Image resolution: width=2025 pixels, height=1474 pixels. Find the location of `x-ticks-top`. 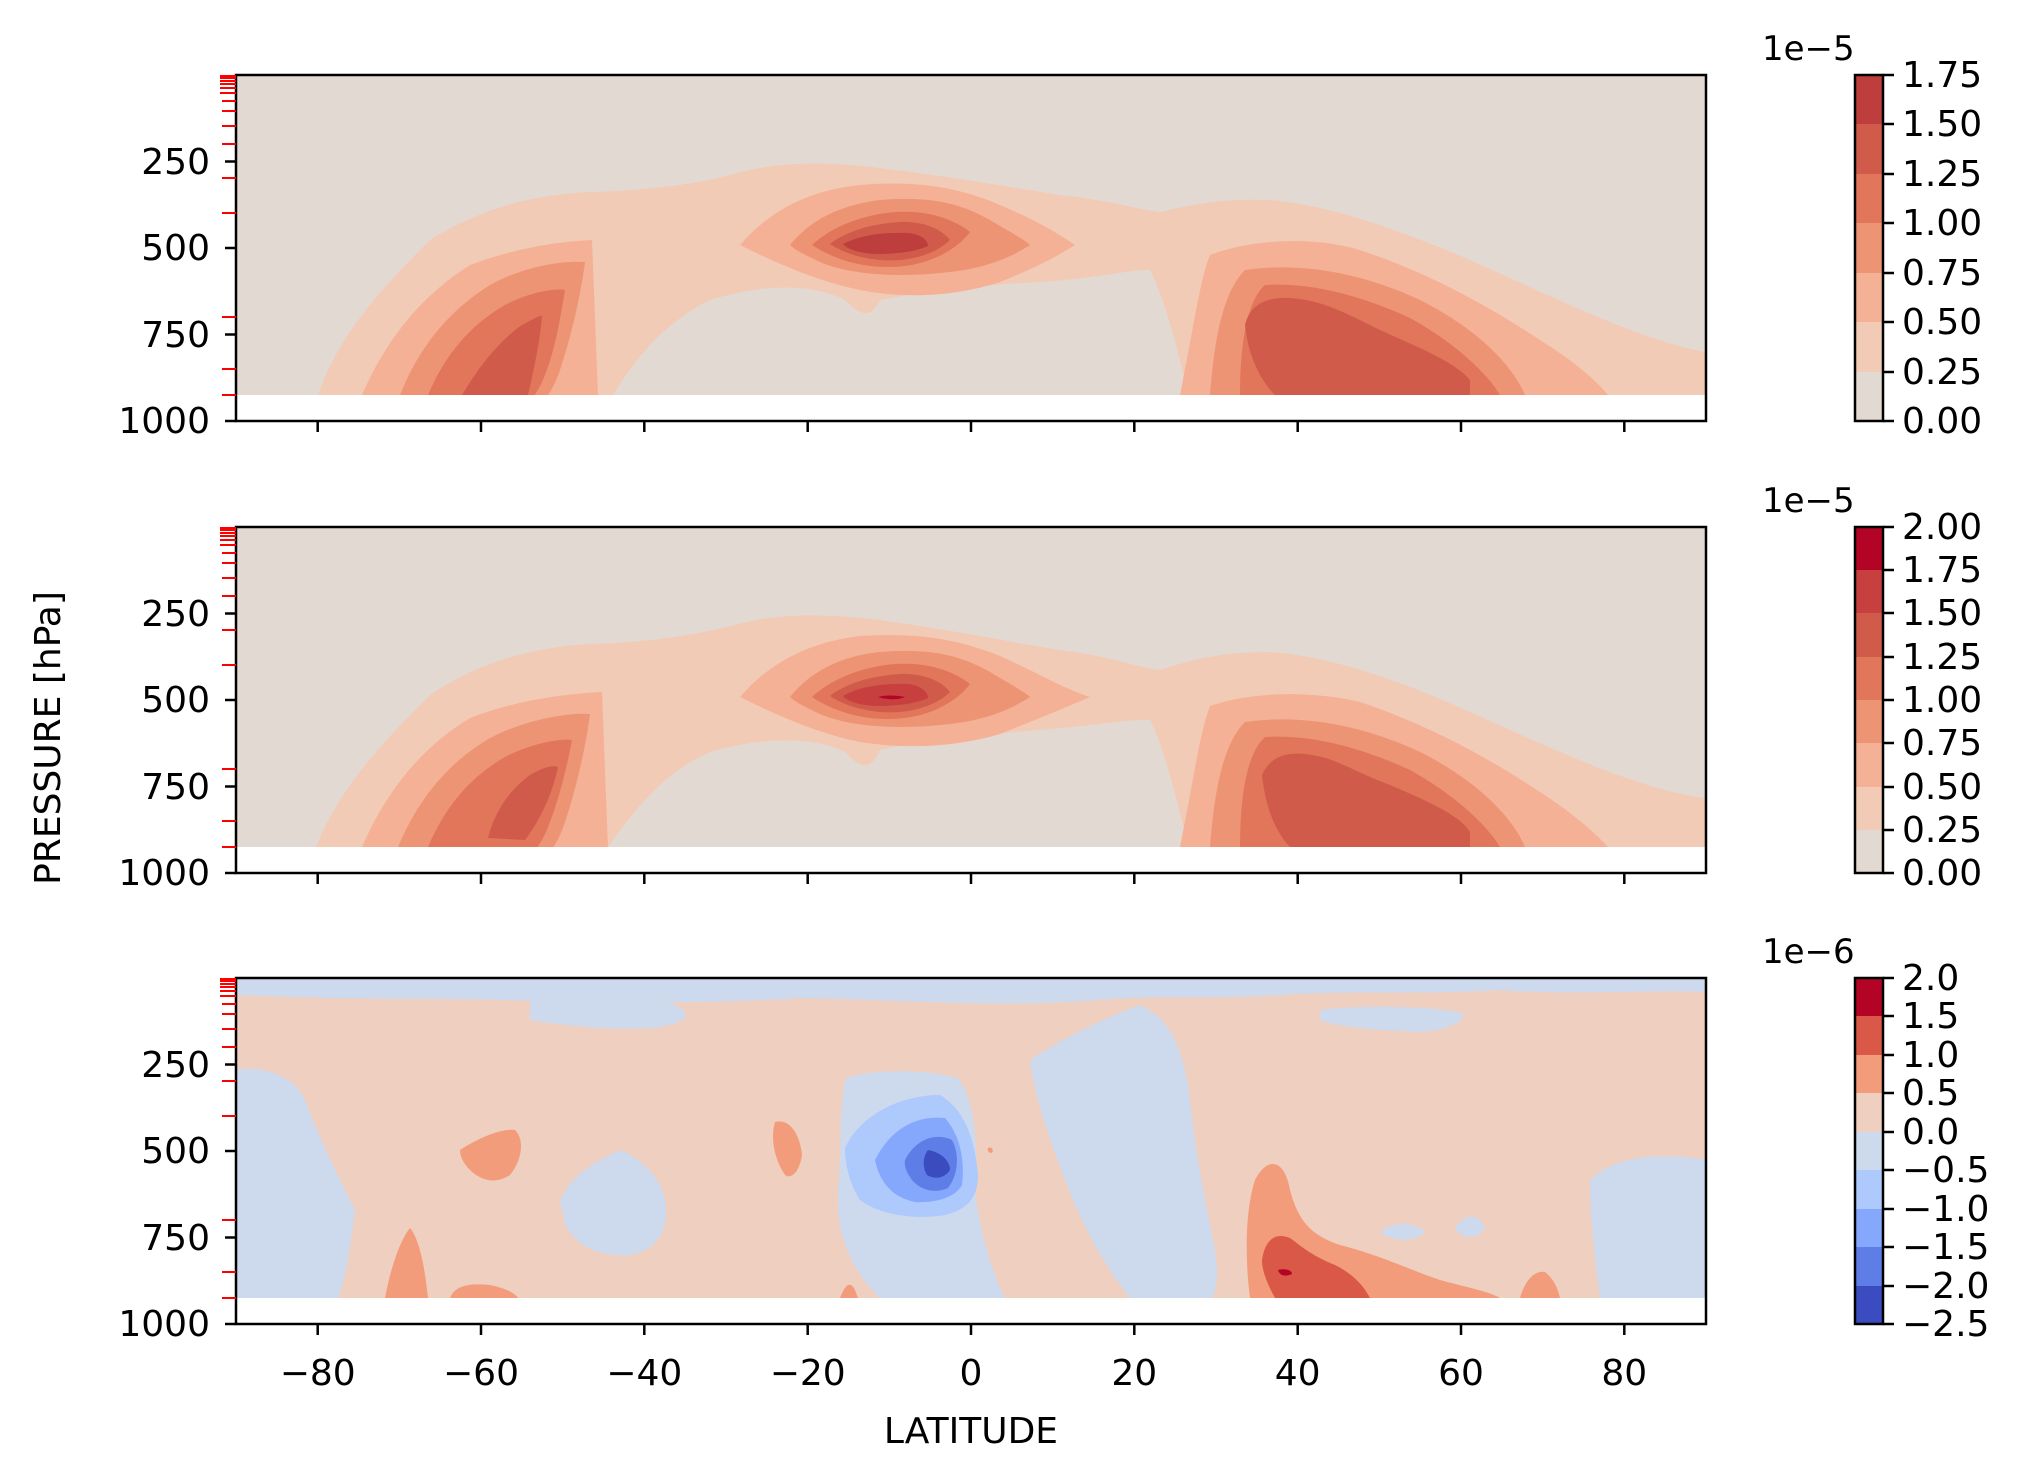

x-ticks-top is located at coordinates (971, 426).